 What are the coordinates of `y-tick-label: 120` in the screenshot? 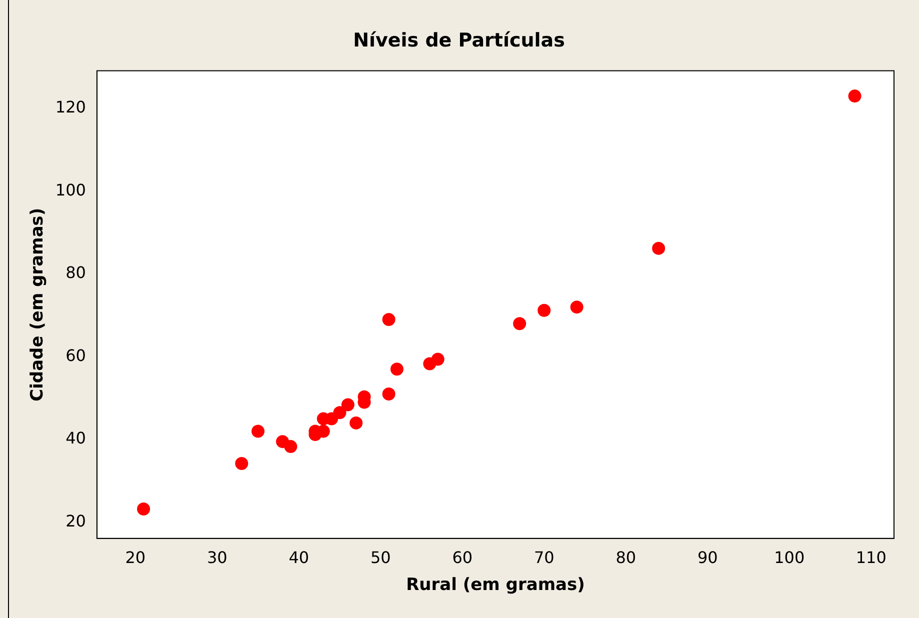 It's located at (70, 107).